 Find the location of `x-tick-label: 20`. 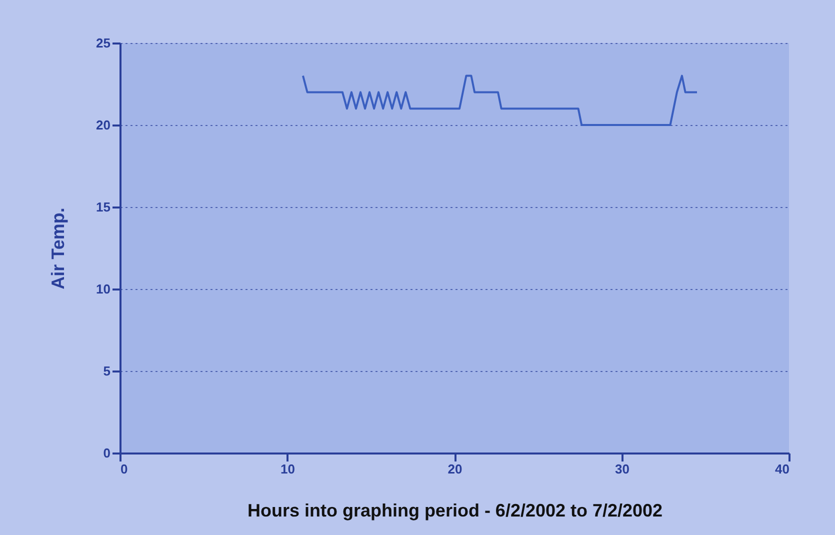

x-tick-label: 20 is located at coordinates (455, 469).